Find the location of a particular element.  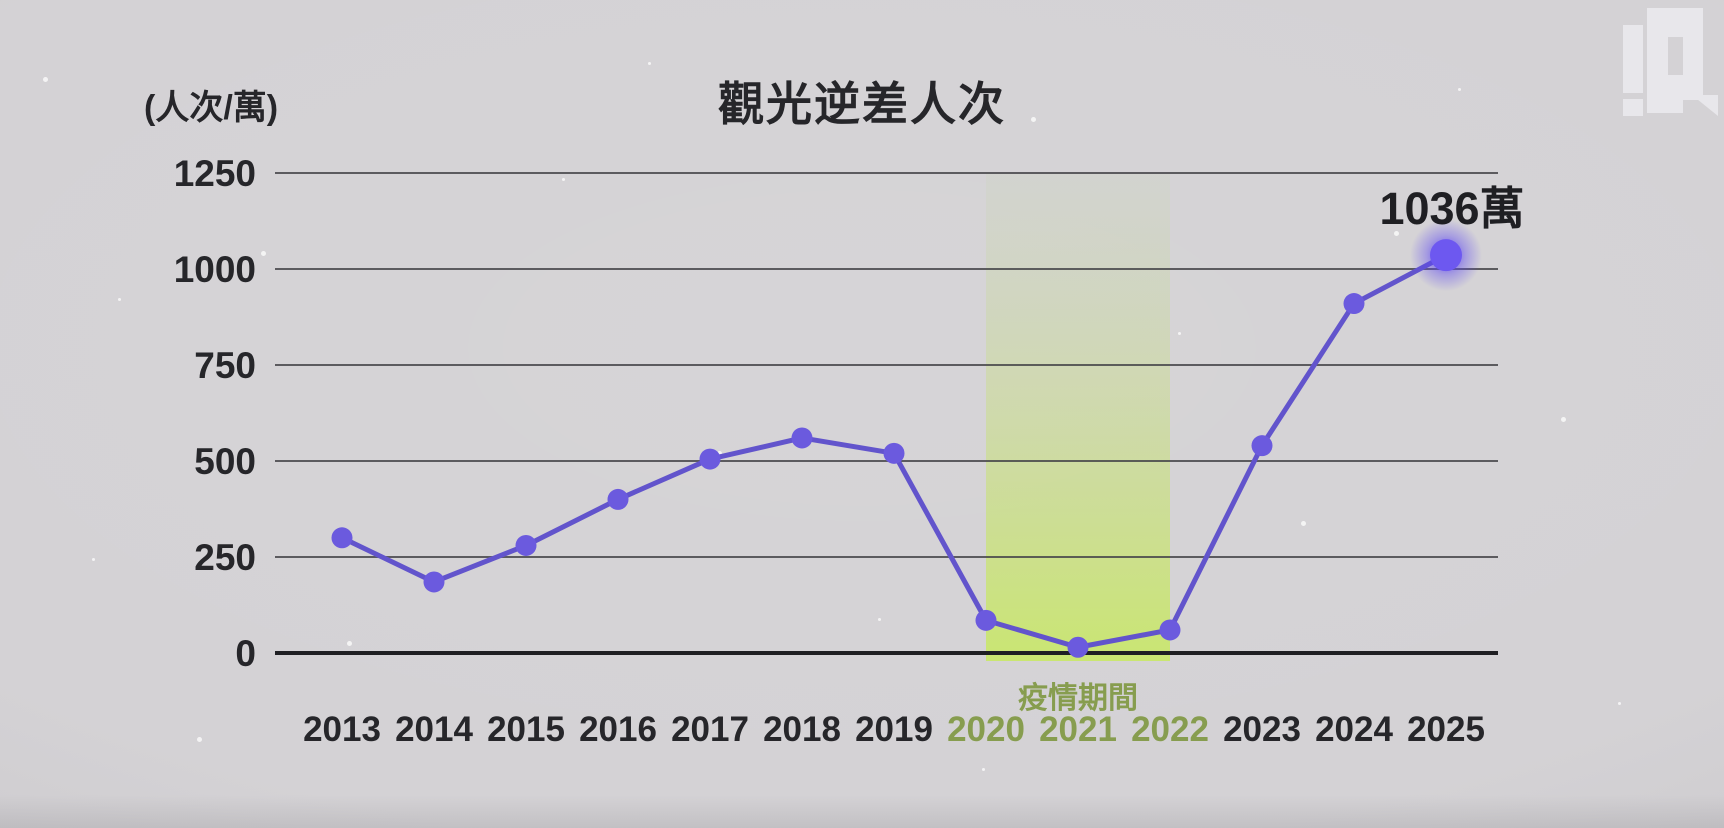

data-point-2015 is located at coordinates (526, 545).